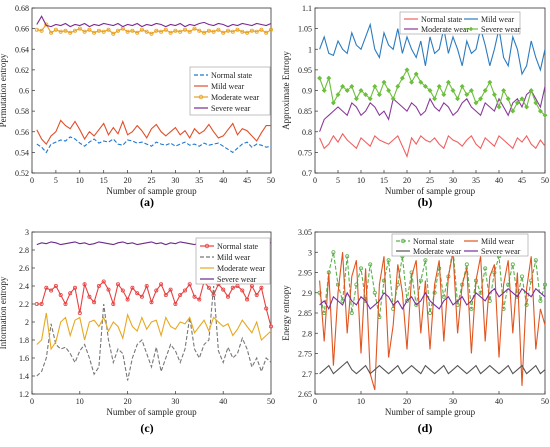 The width and height of the screenshot is (550, 447). What do you see at coordinates (24, 268) in the screenshot?
I see `y-tick-label: 2.6` at bounding box center [24, 268].